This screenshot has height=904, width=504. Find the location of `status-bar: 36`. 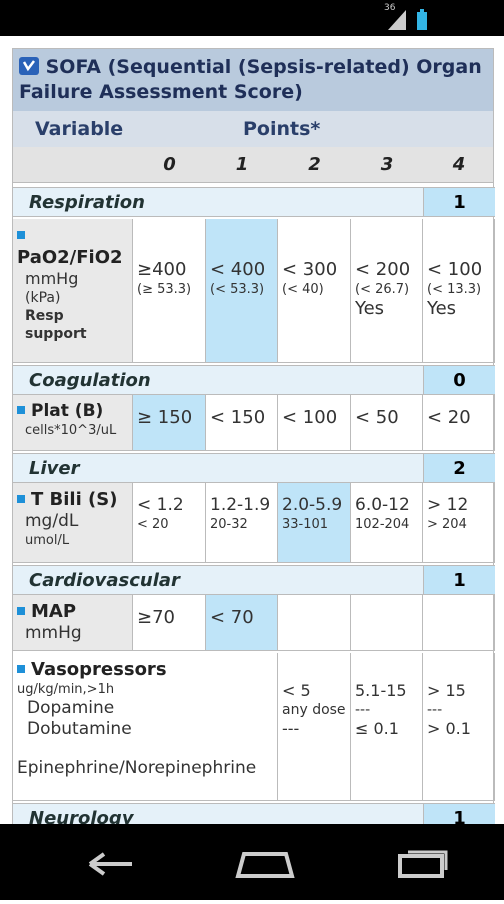

status-bar: 36 is located at coordinates (252, 18).